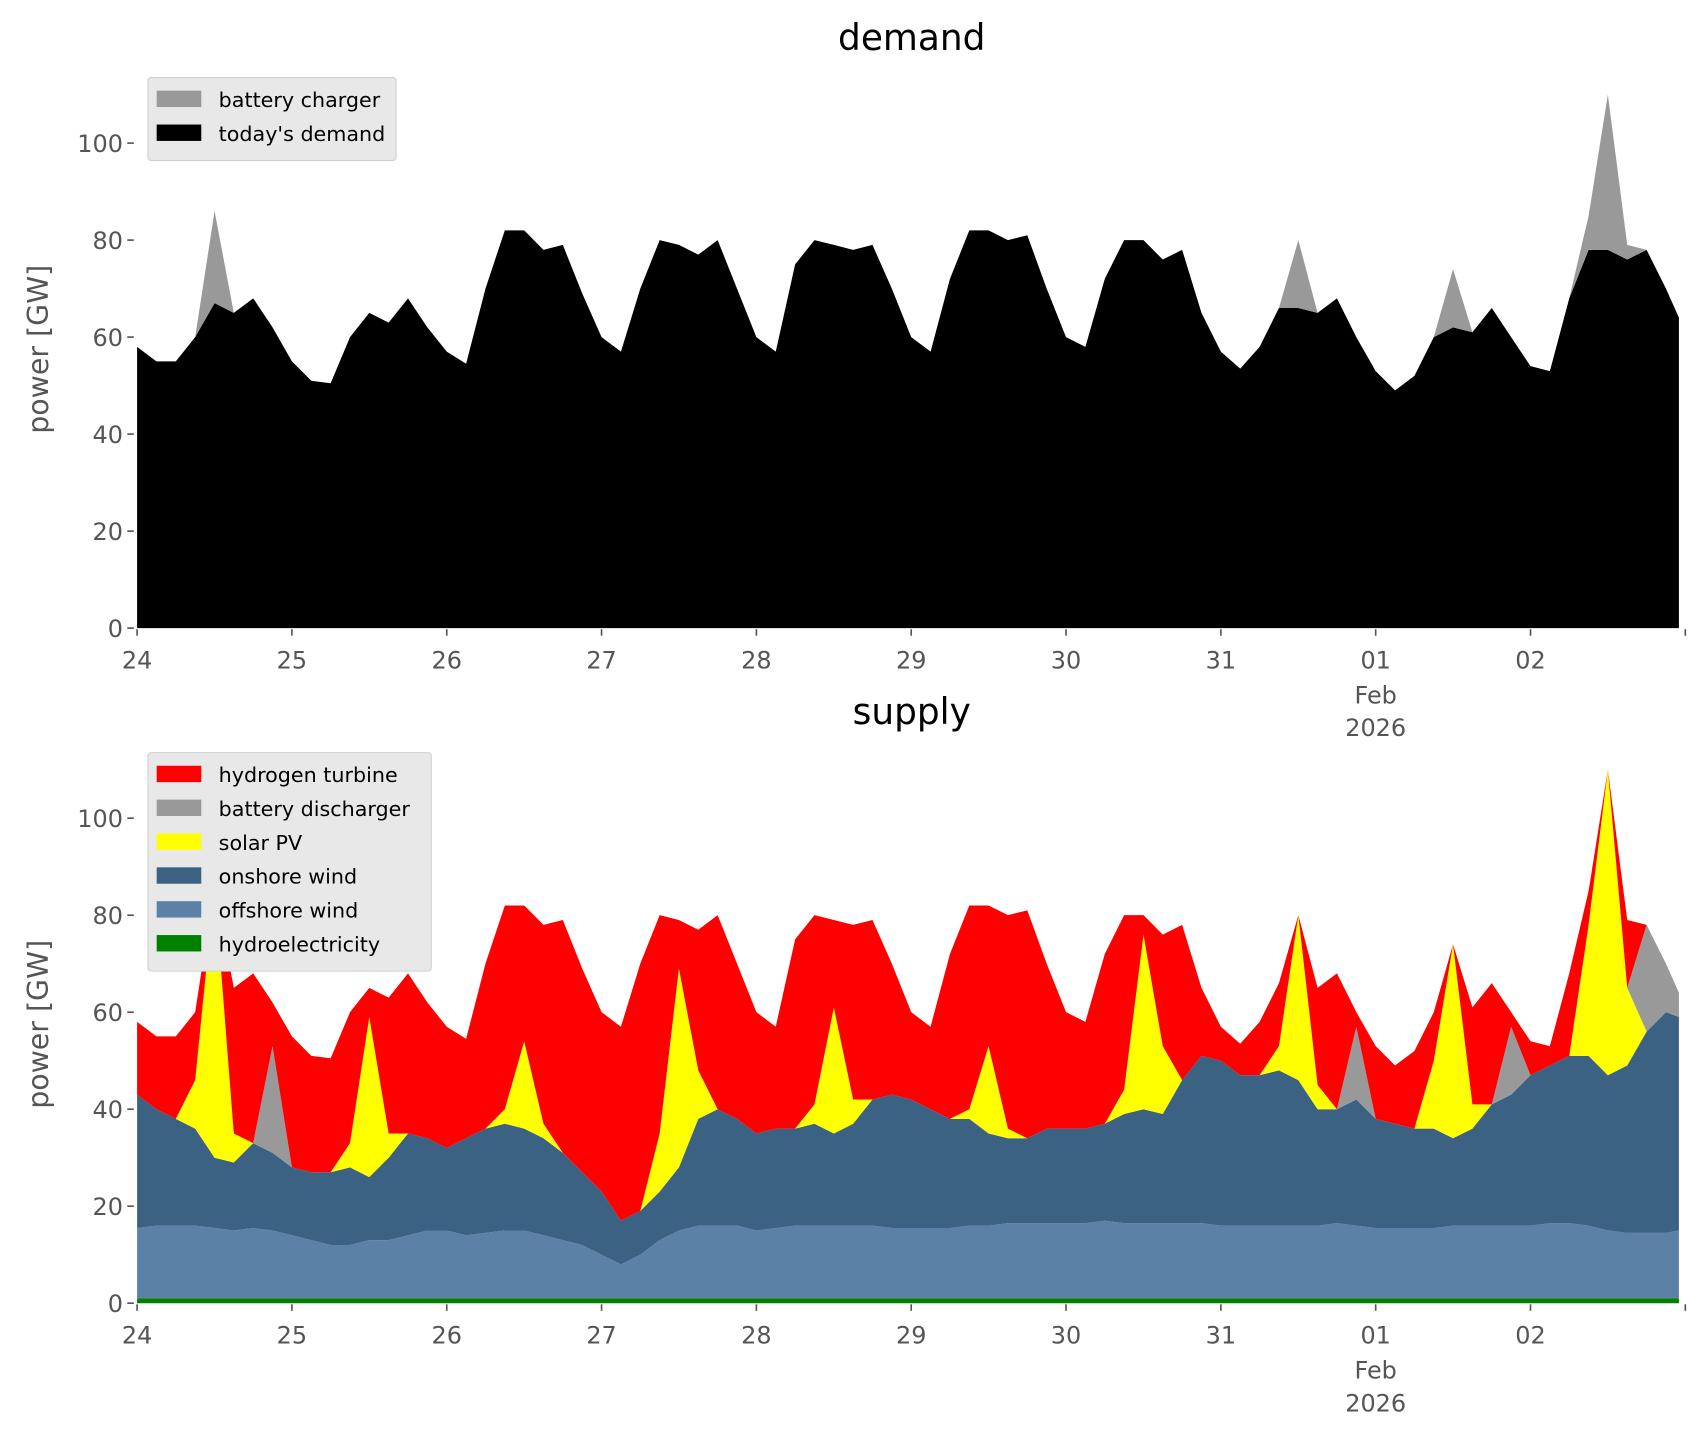 The height and width of the screenshot is (1431, 1706). Describe the element at coordinates (299, 944) in the screenshot. I see `legend-label: hydroelectricity` at that location.